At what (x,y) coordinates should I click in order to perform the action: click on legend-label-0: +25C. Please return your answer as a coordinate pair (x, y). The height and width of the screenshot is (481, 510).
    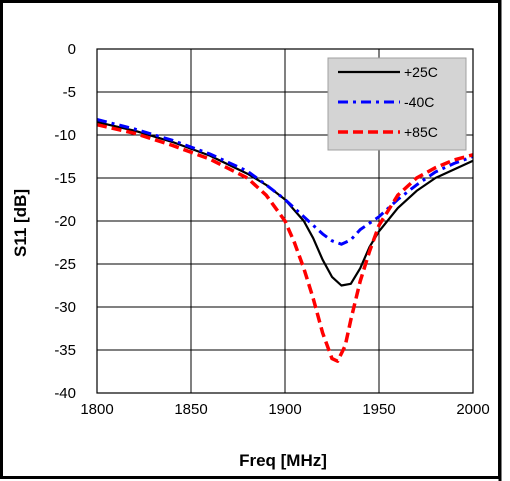
    Looking at the image, I should click on (421, 72).